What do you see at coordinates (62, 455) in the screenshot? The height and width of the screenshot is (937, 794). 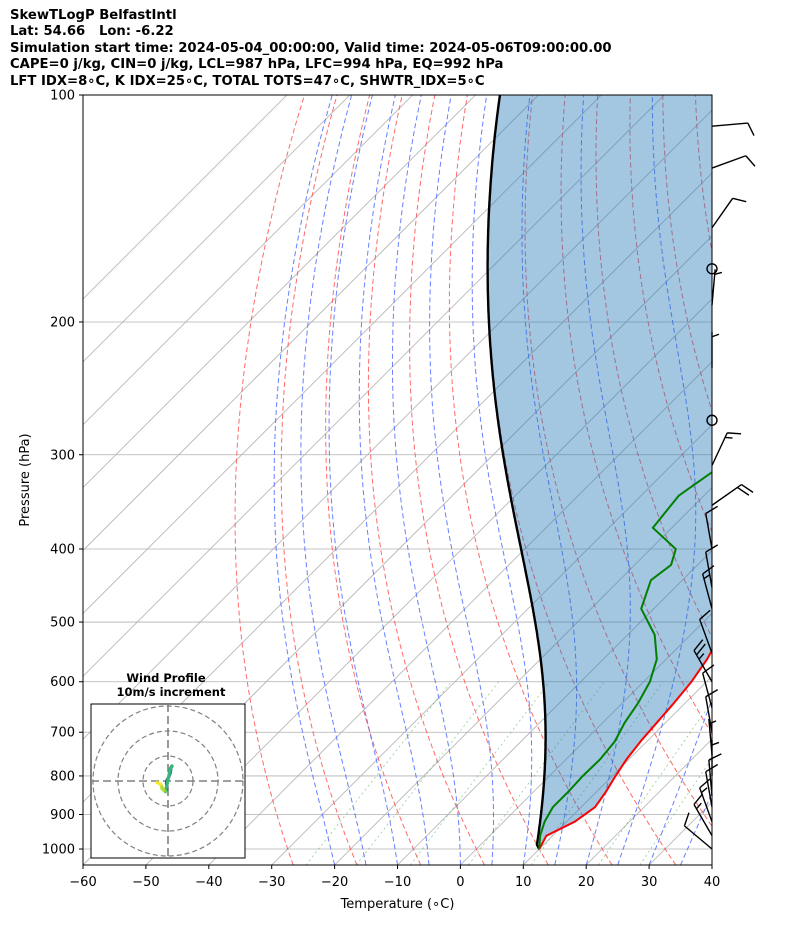 I see `y-tick-label: 300` at bounding box center [62, 455].